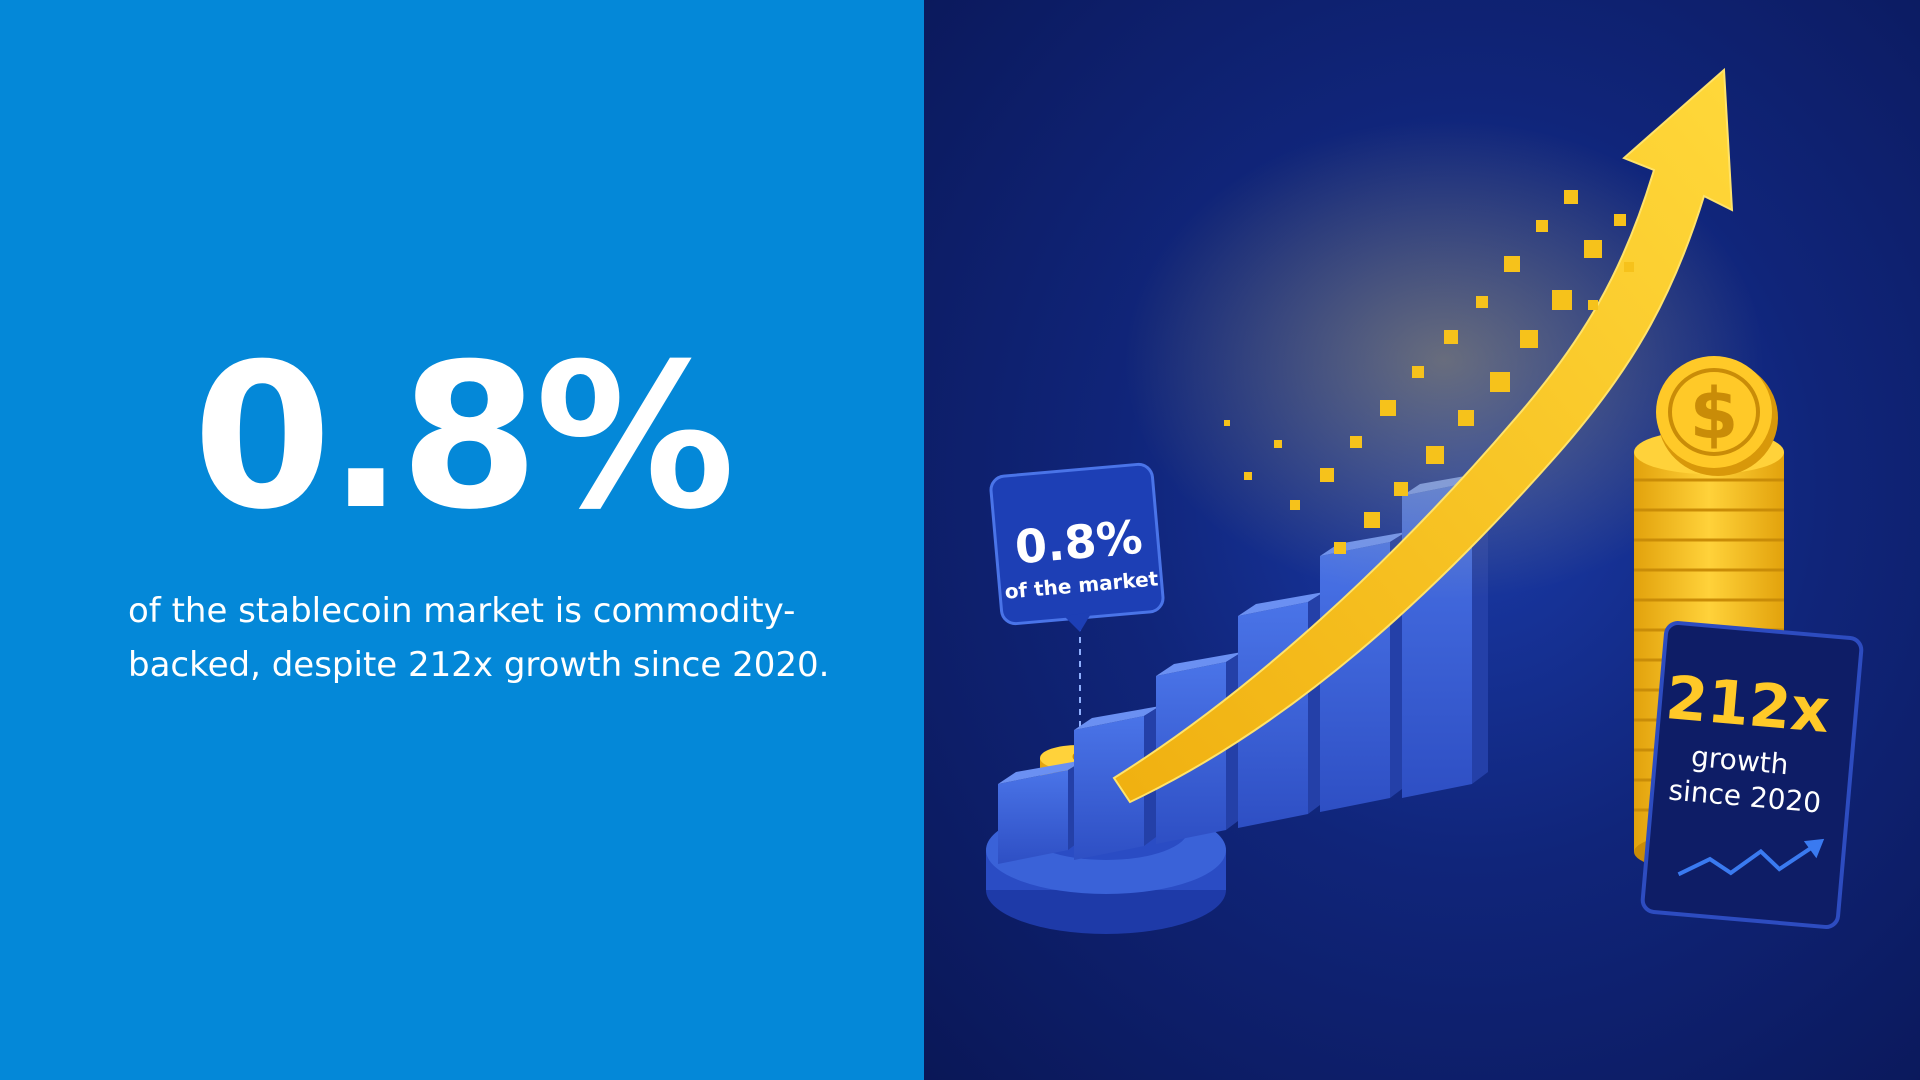  I want to click on growth-card: 212x growth since 2020, so click(1752, 775).